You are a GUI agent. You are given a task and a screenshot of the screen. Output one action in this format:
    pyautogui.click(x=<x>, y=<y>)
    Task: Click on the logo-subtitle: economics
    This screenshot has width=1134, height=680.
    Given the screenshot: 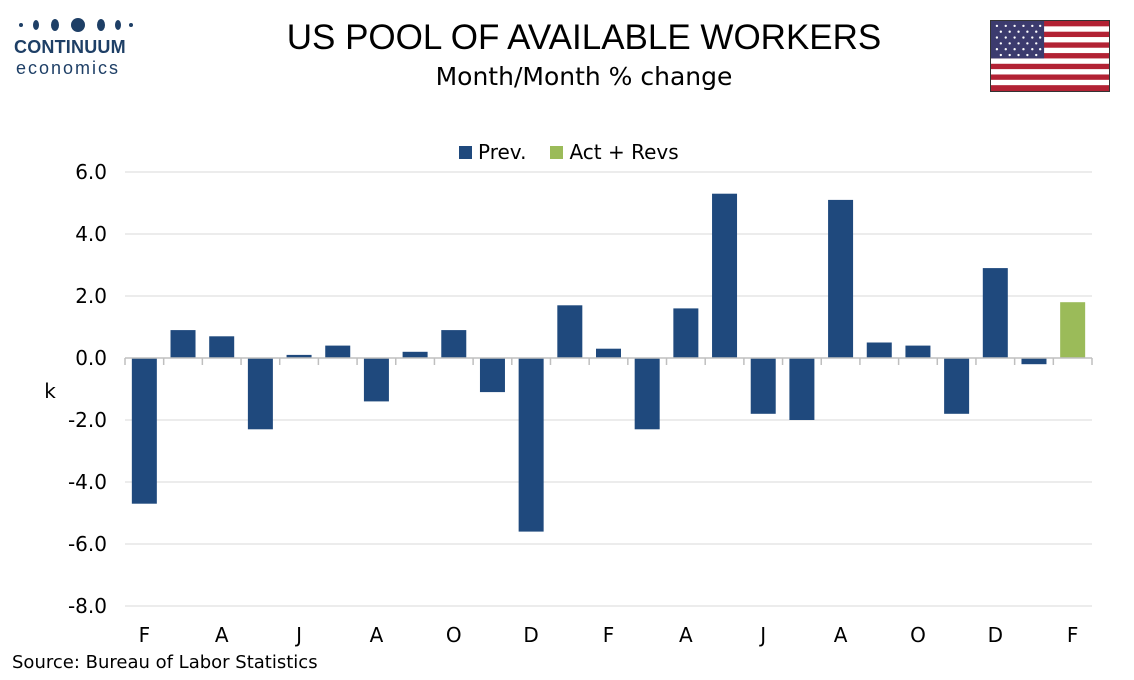 What is the action you would take?
    pyautogui.click(x=68, y=68)
    